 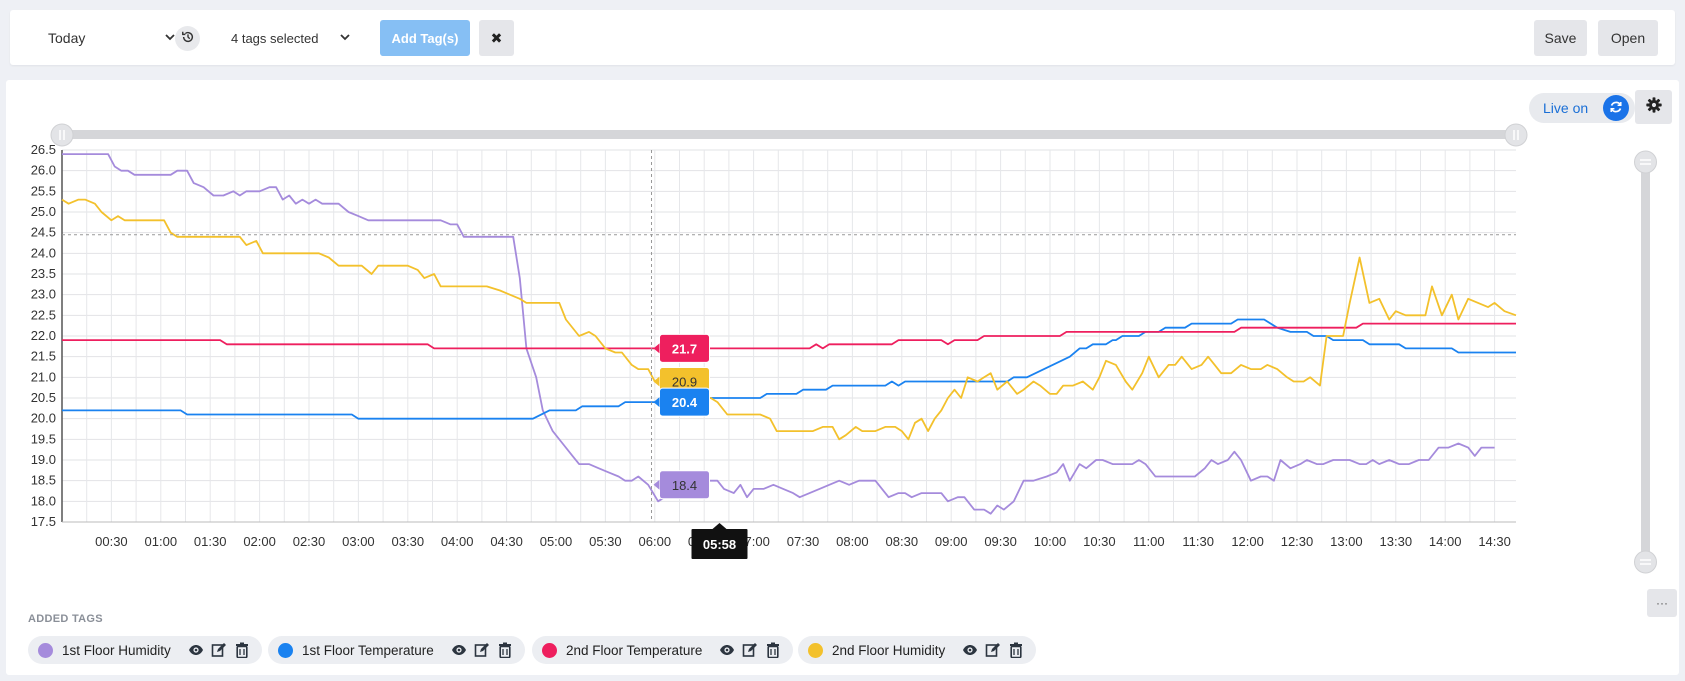 I want to click on y-tick-label: 18.0, so click(x=43, y=500).